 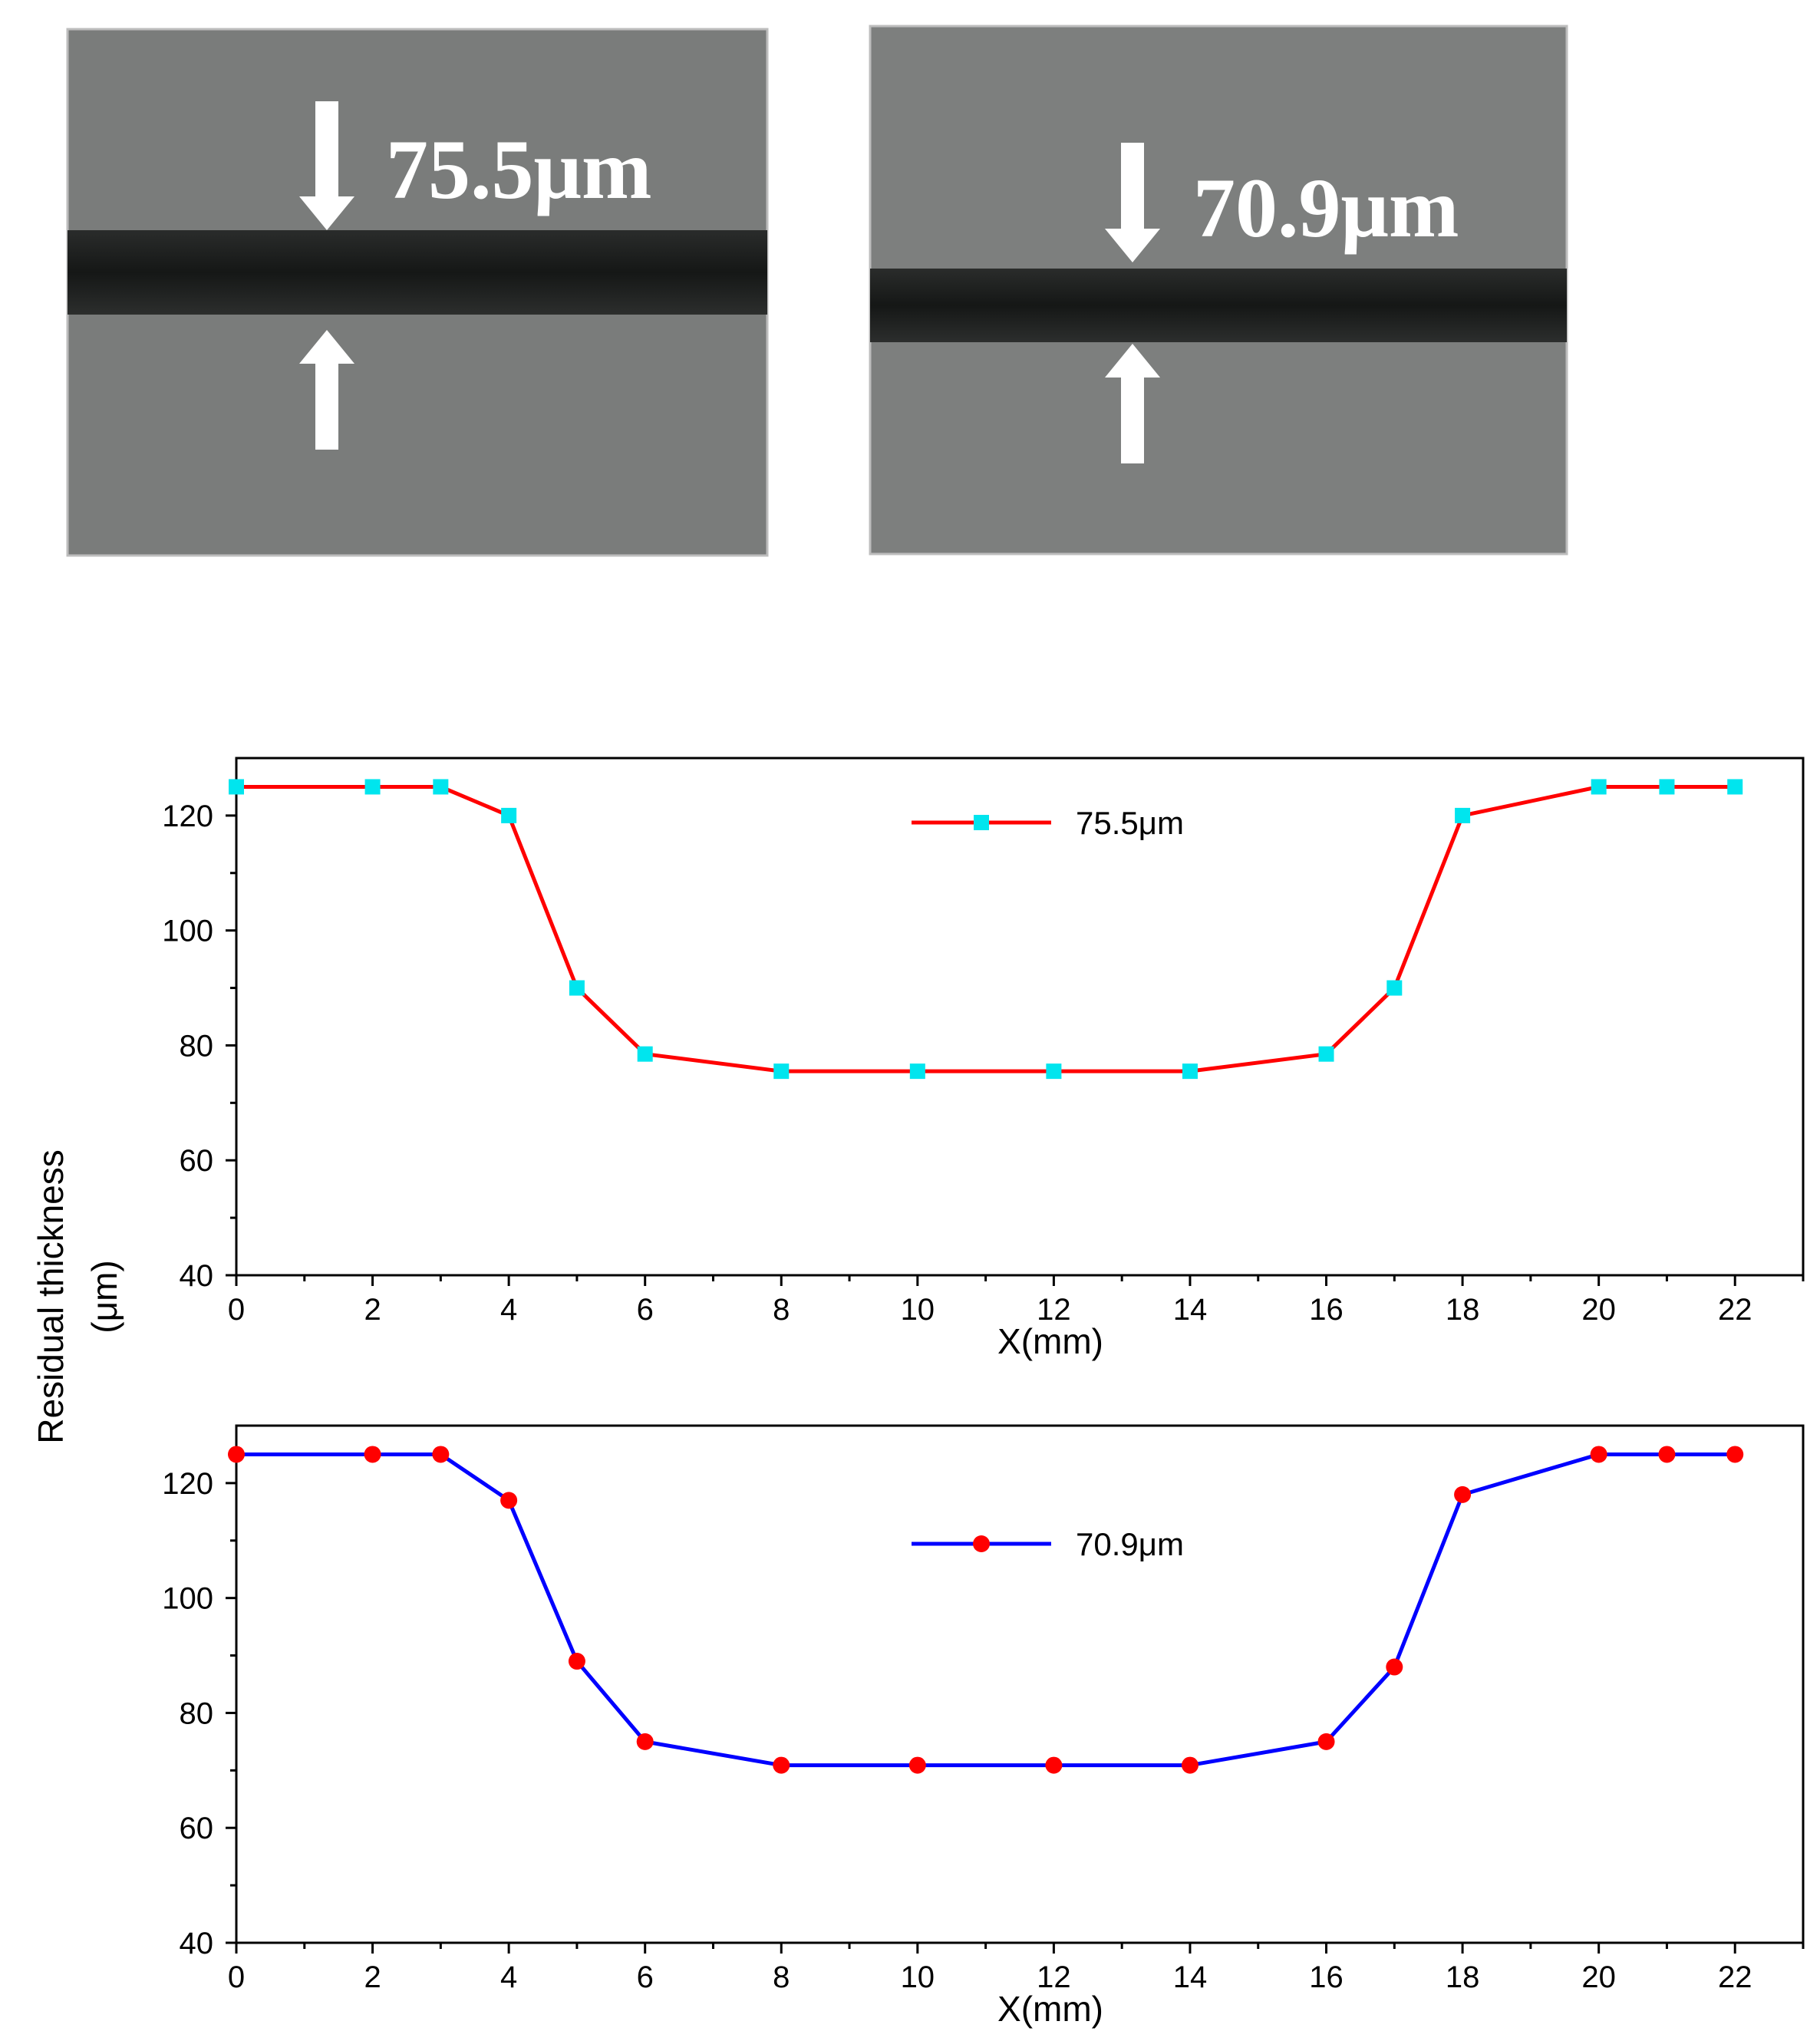 What do you see at coordinates (51, 1297) in the screenshot?
I see `y-axis-title-line1: Residual thickness` at bounding box center [51, 1297].